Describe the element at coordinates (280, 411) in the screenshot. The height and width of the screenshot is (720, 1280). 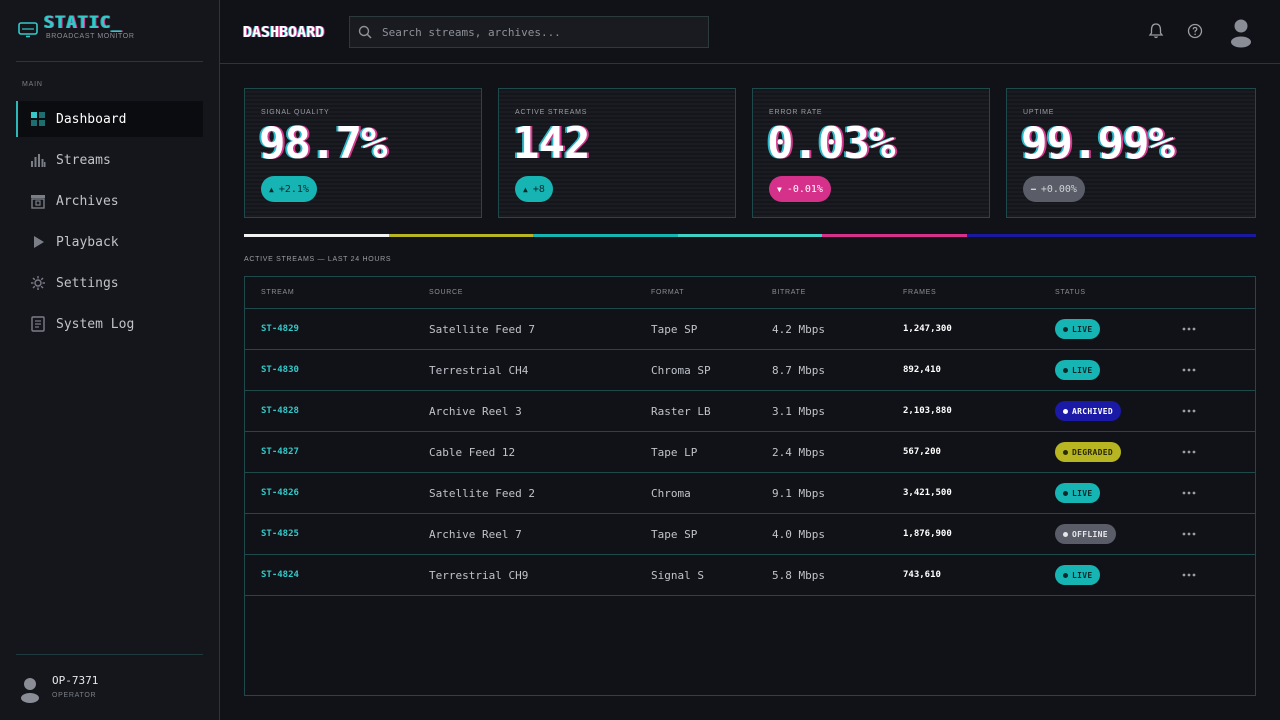
I see `stream-id-link: ST-4828` at that location.